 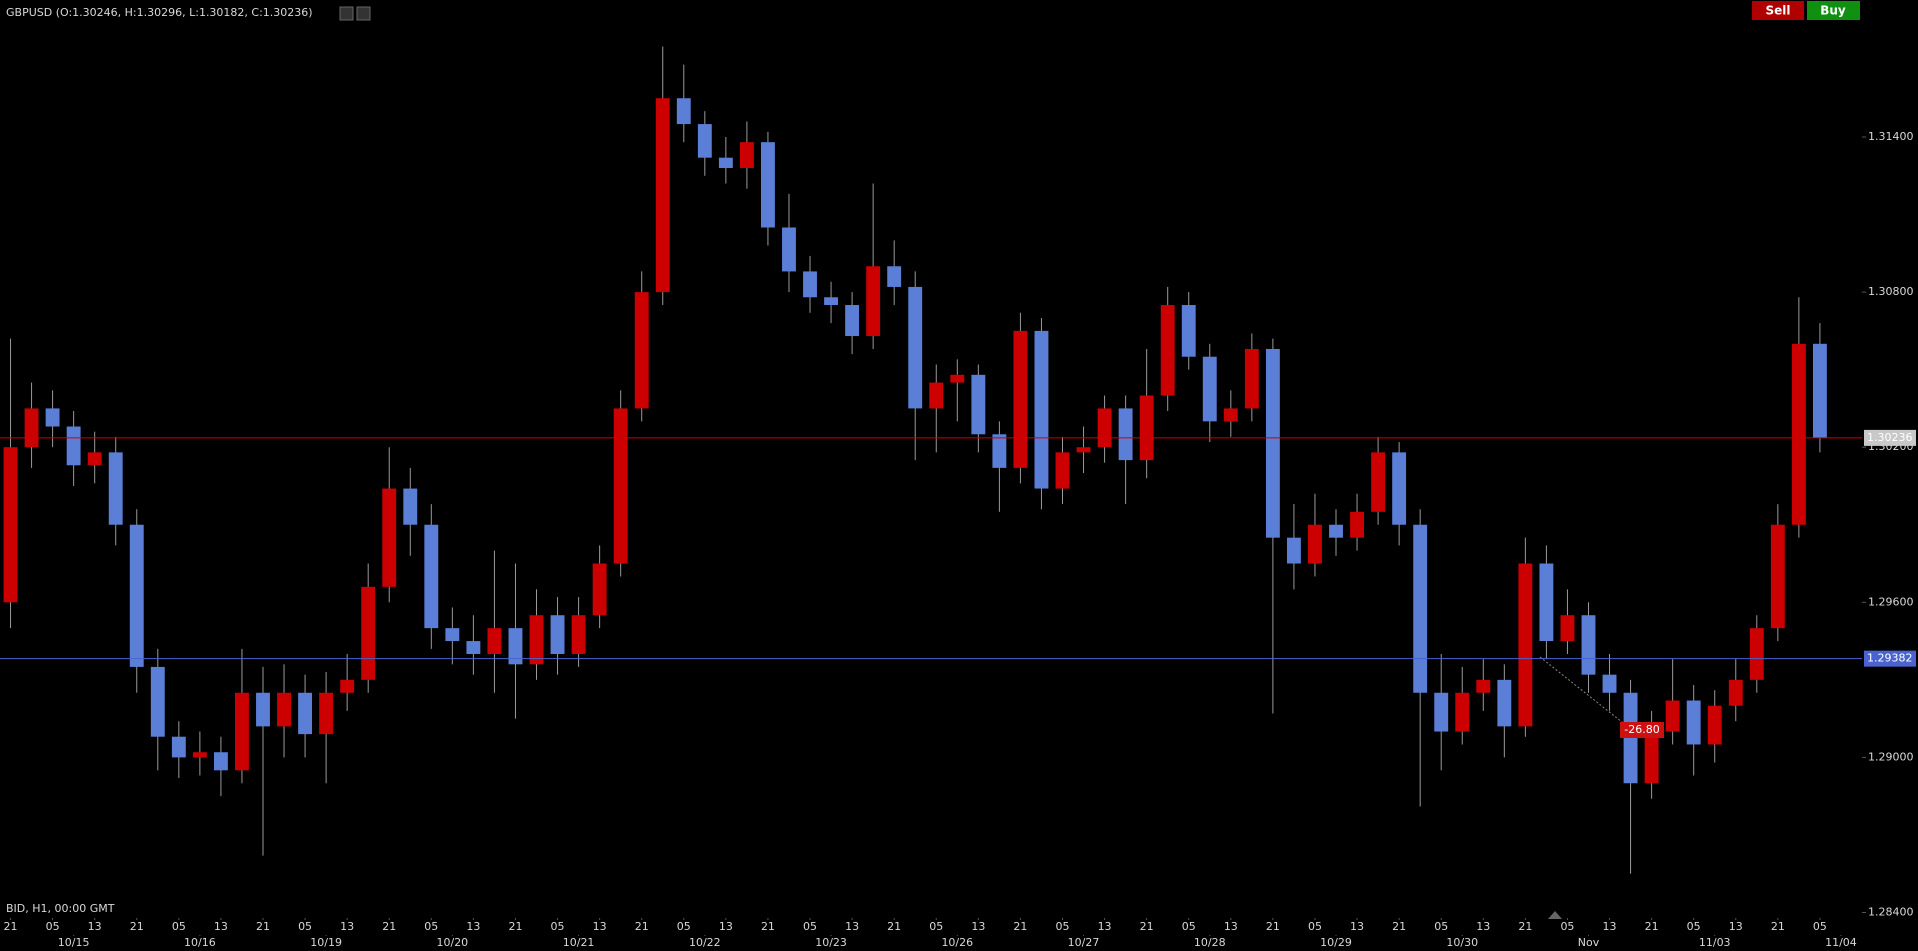 I want to click on gap-marker, so click(x=1555, y=915).